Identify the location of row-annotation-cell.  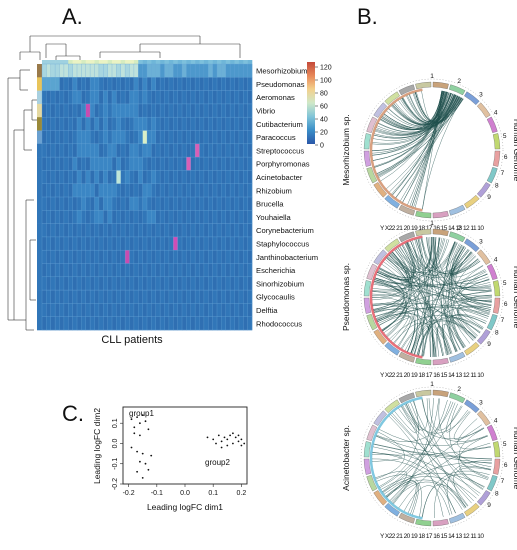
(39, 97).